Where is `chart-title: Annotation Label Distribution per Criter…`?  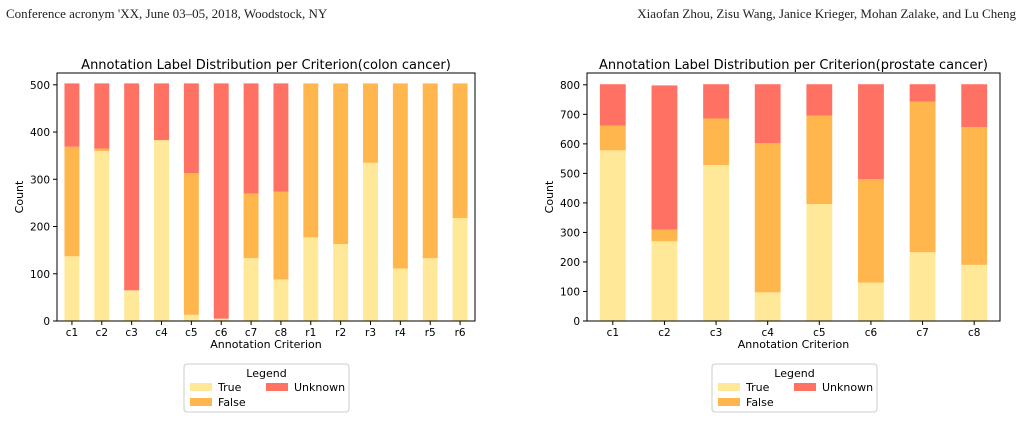
chart-title: Annotation Label Distribution per Criter… is located at coordinates (793, 65).